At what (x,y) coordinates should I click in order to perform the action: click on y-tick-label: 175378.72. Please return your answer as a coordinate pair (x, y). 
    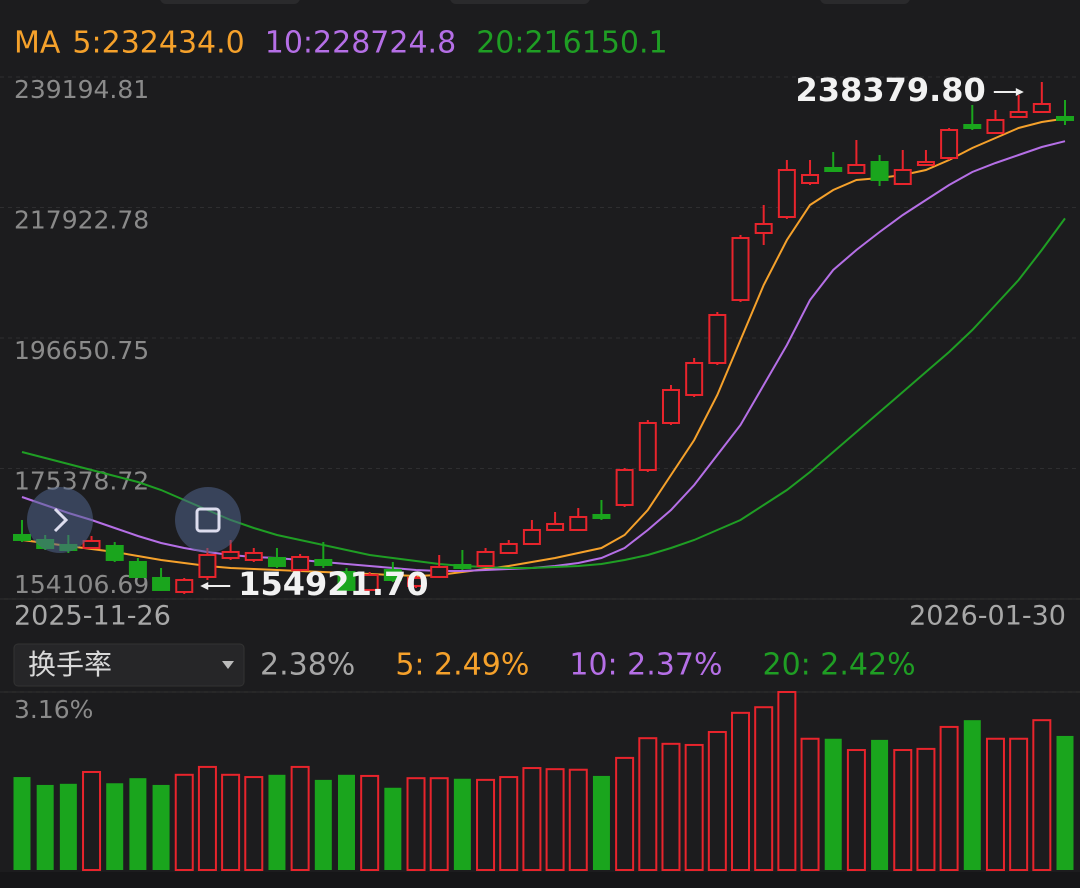
    Looking at the image, I should click on (81, 481).